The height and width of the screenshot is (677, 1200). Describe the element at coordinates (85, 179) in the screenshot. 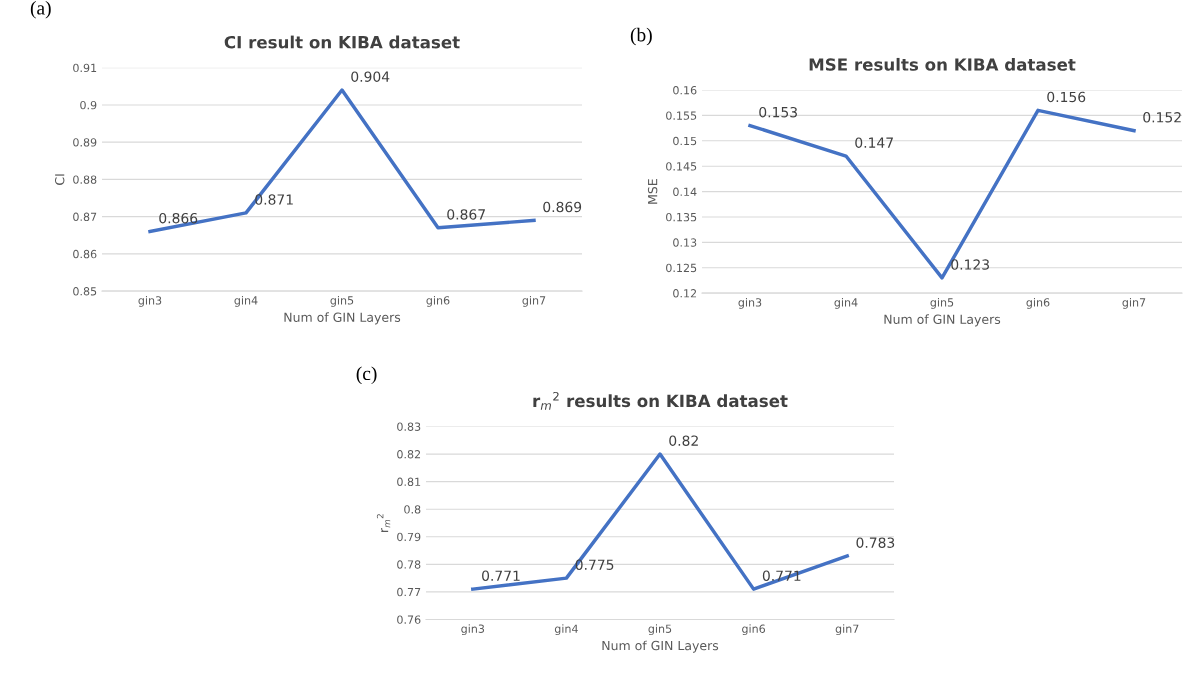

I see `y-tick-label: 0.88` at that location.